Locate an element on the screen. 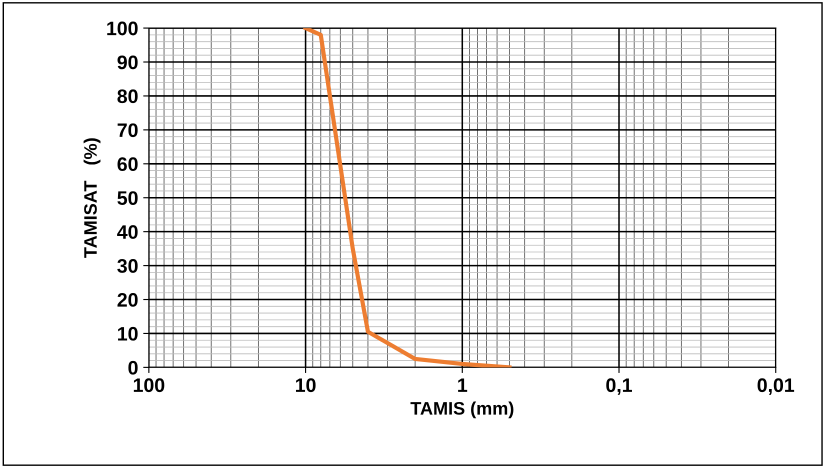 The image size is (827, 468). y-tick-label: 40 is located at coordinates (127, 232).